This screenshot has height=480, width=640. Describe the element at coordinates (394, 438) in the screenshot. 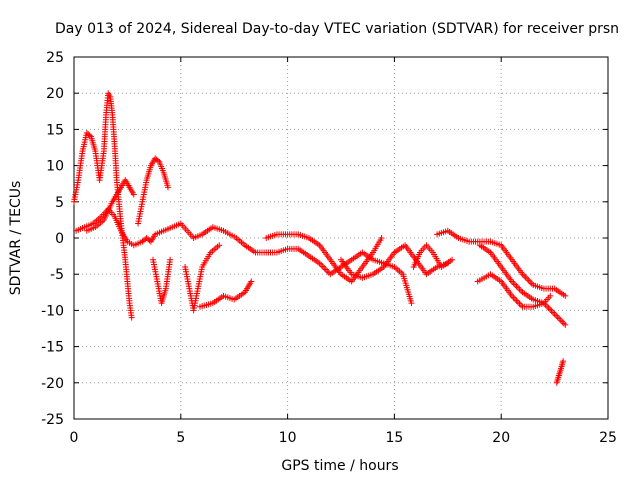

I see `x-tick-label: 15` at that location.